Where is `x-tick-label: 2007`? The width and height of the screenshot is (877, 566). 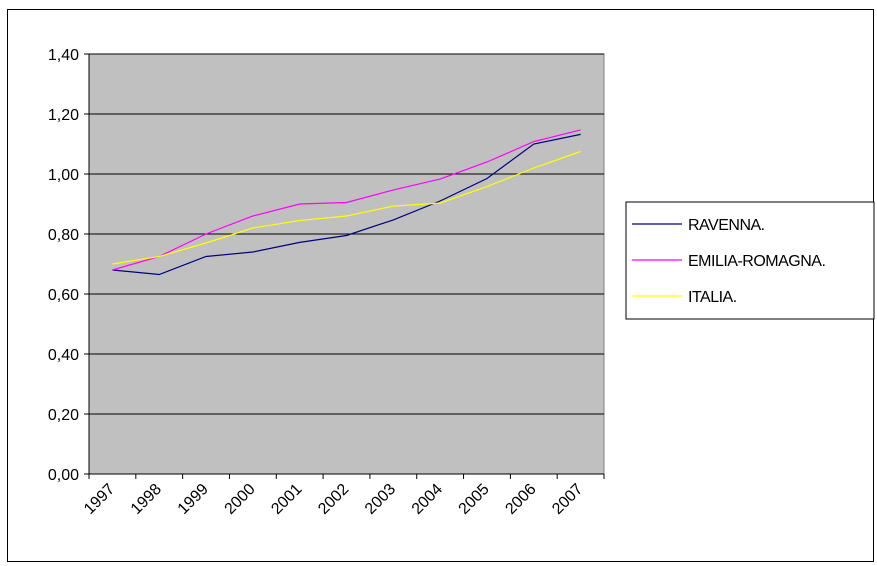 x-tick-label: 2007 is located at coordinates (567, 499).